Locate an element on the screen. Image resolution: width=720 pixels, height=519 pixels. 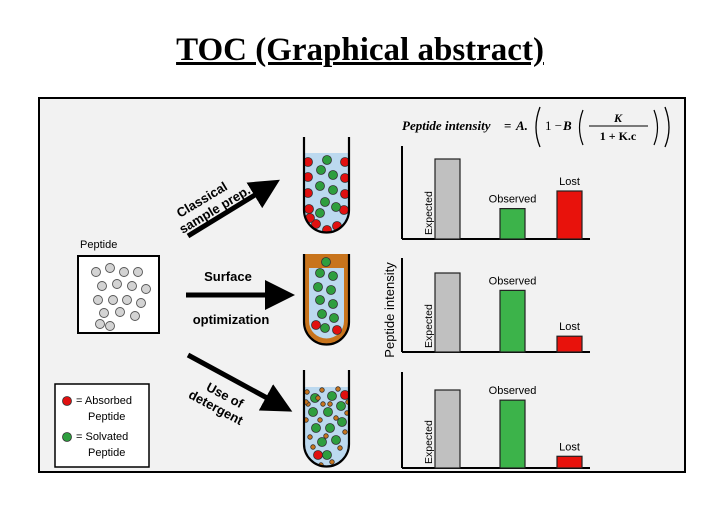
chart-1: Expected Observed Lost is located at coordinates (495, 193).